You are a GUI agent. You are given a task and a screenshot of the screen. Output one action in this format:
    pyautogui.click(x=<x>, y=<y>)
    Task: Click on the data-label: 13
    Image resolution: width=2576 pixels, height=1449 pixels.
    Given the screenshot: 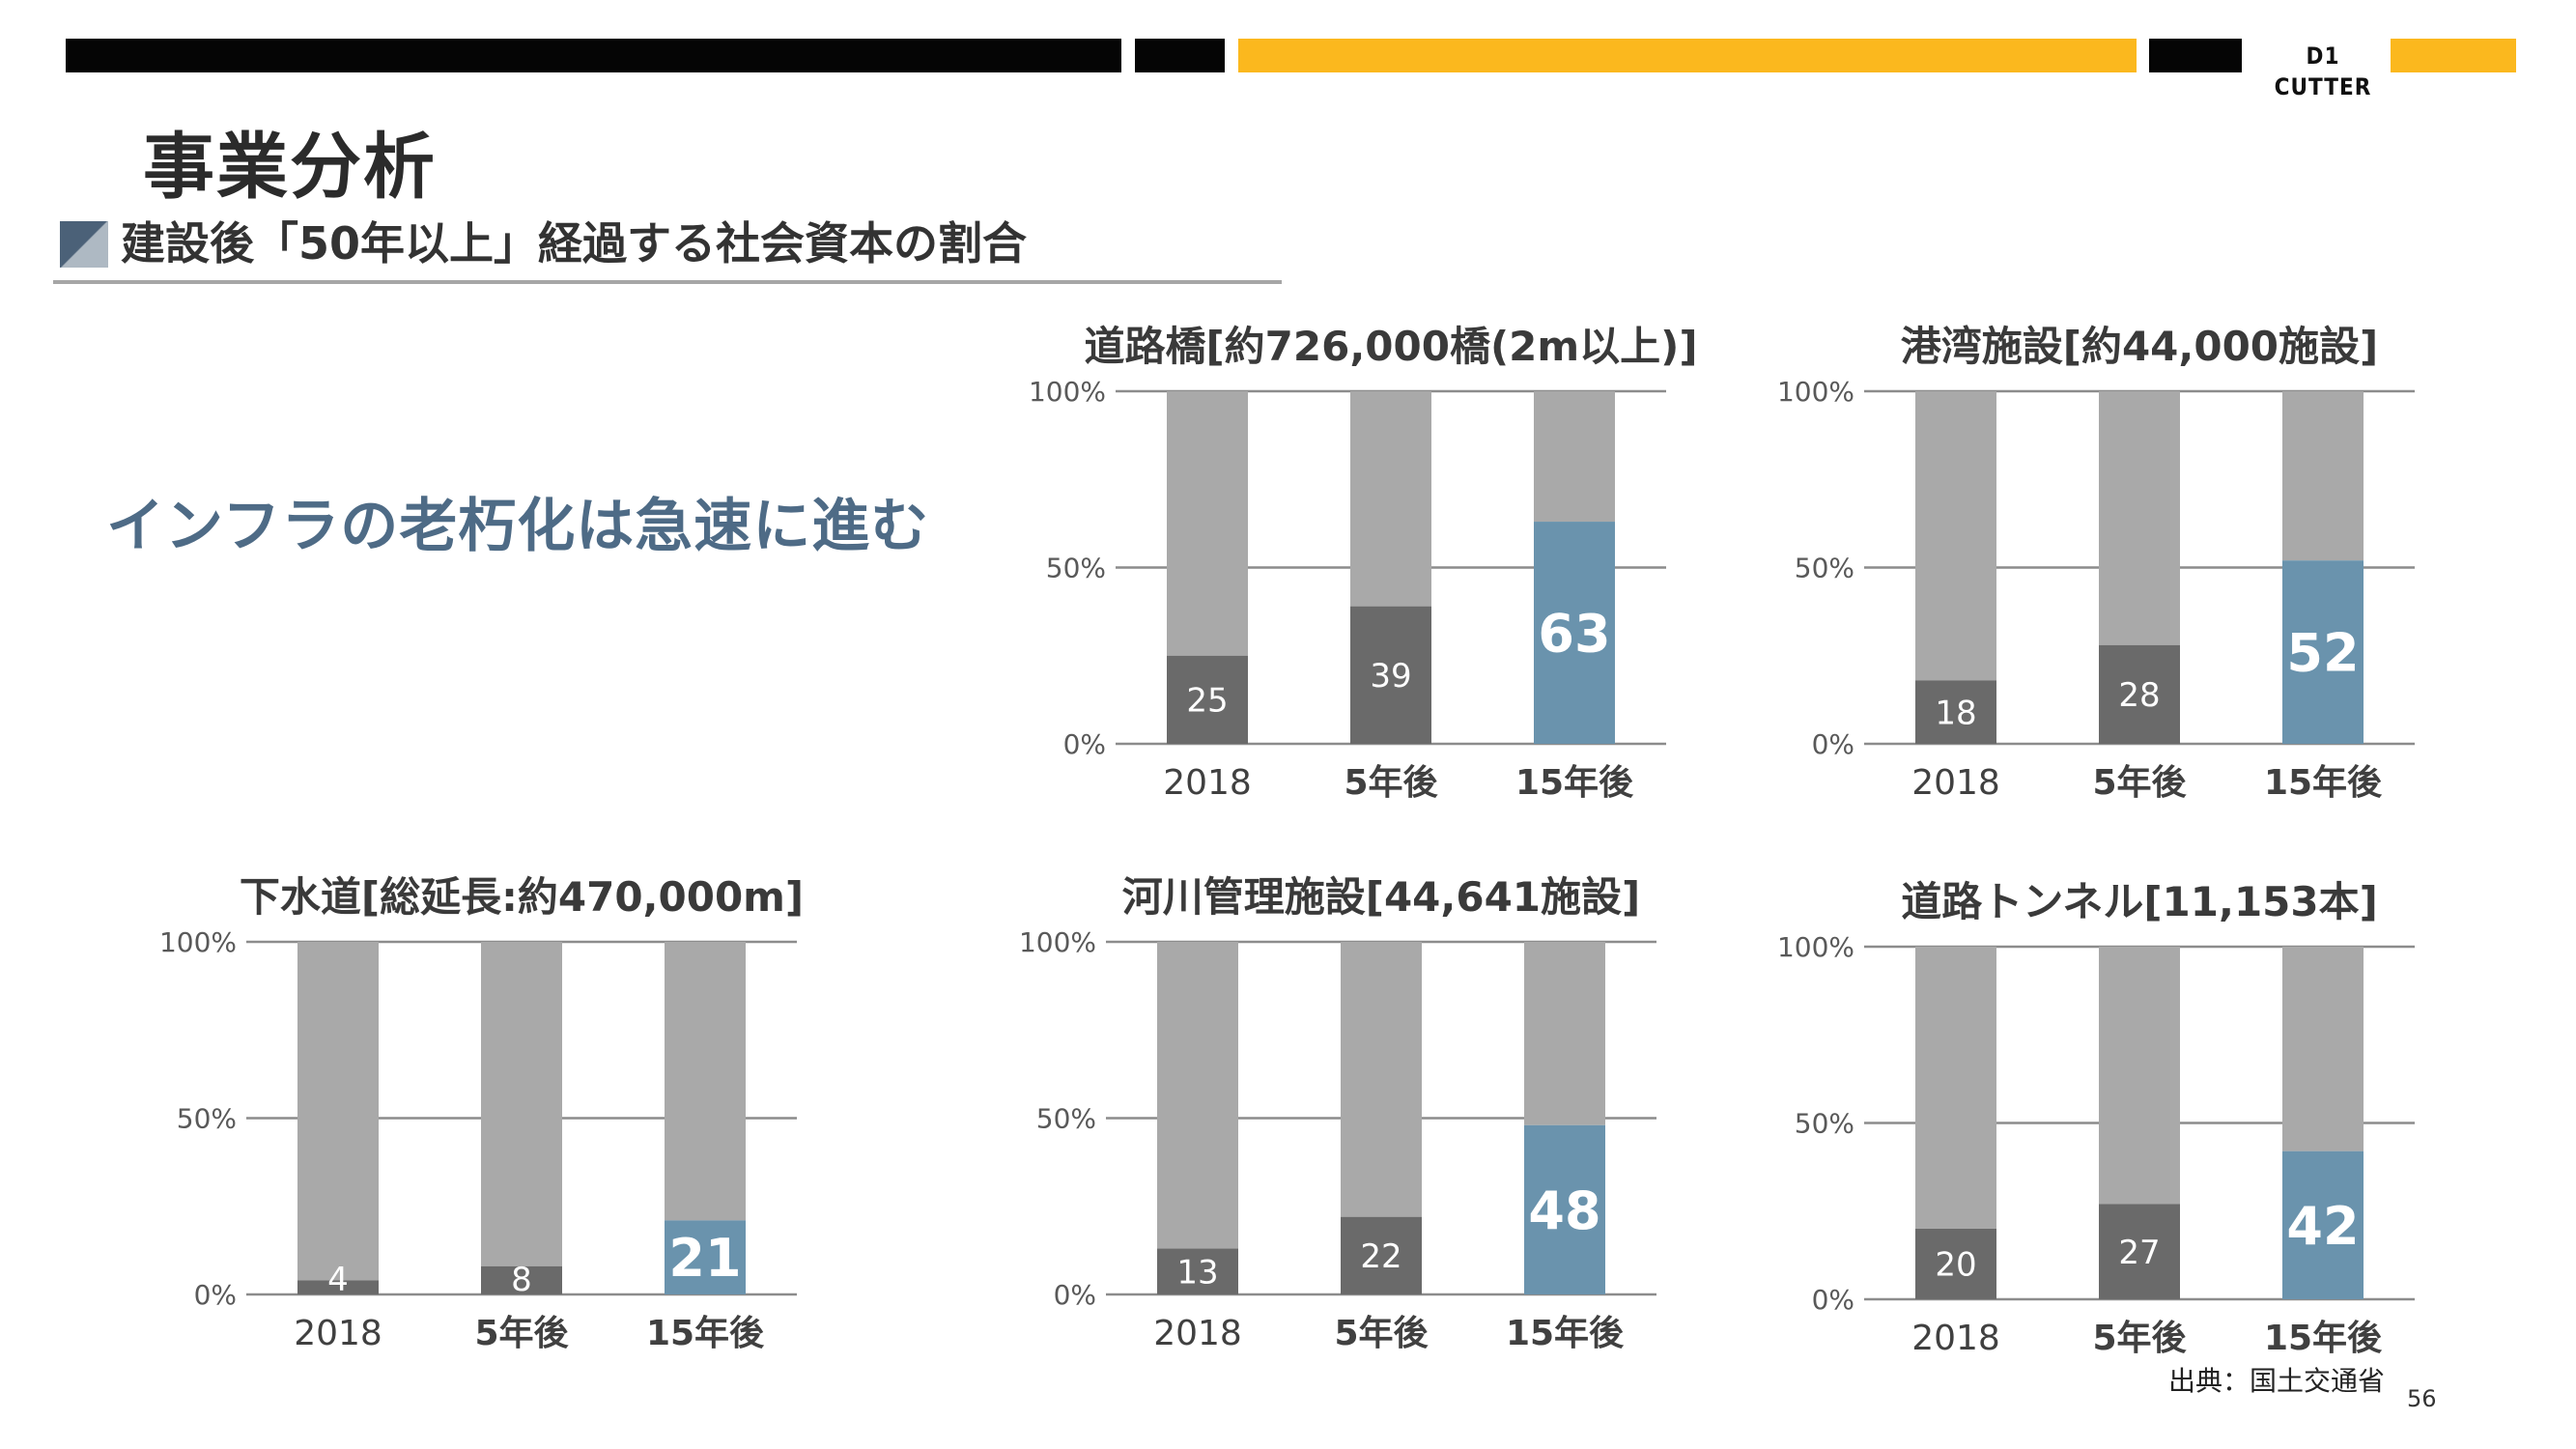 What is the action you would take?
    pyautogui.click(x=1197, y=1273)
    